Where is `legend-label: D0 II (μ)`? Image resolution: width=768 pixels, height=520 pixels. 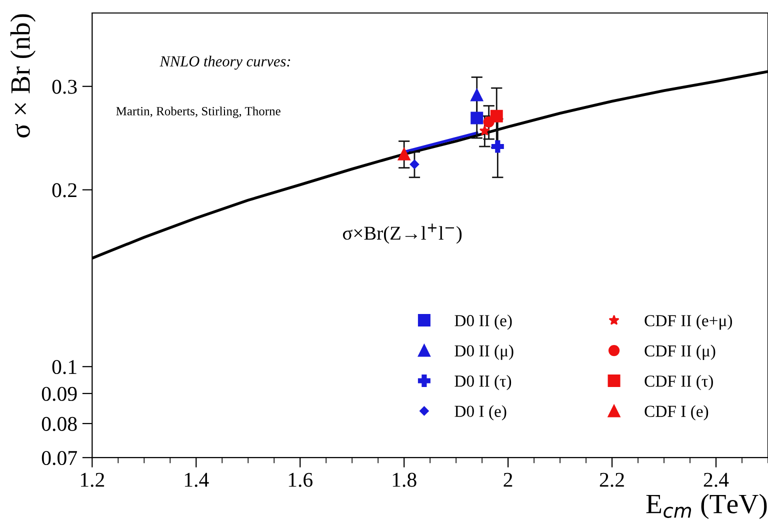
legend-label: D0 II (μ) is located at coordinates (484, 352).